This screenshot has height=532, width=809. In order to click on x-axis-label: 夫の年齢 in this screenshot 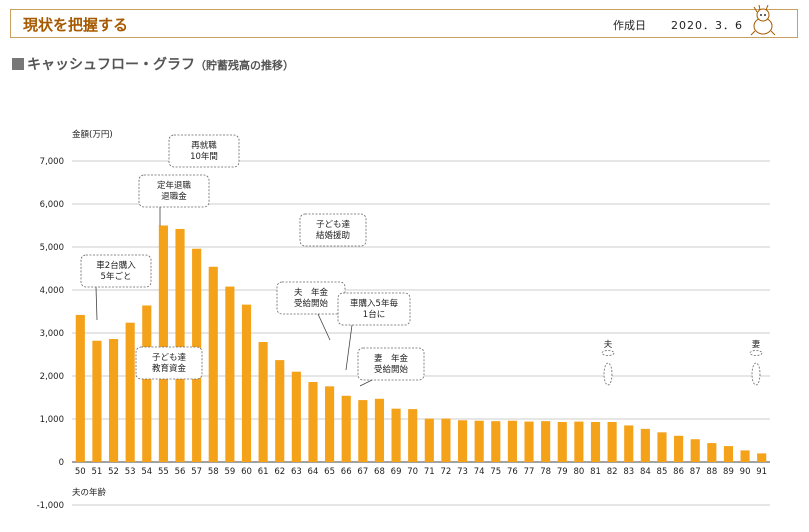, I will do `click(89, 492)`.